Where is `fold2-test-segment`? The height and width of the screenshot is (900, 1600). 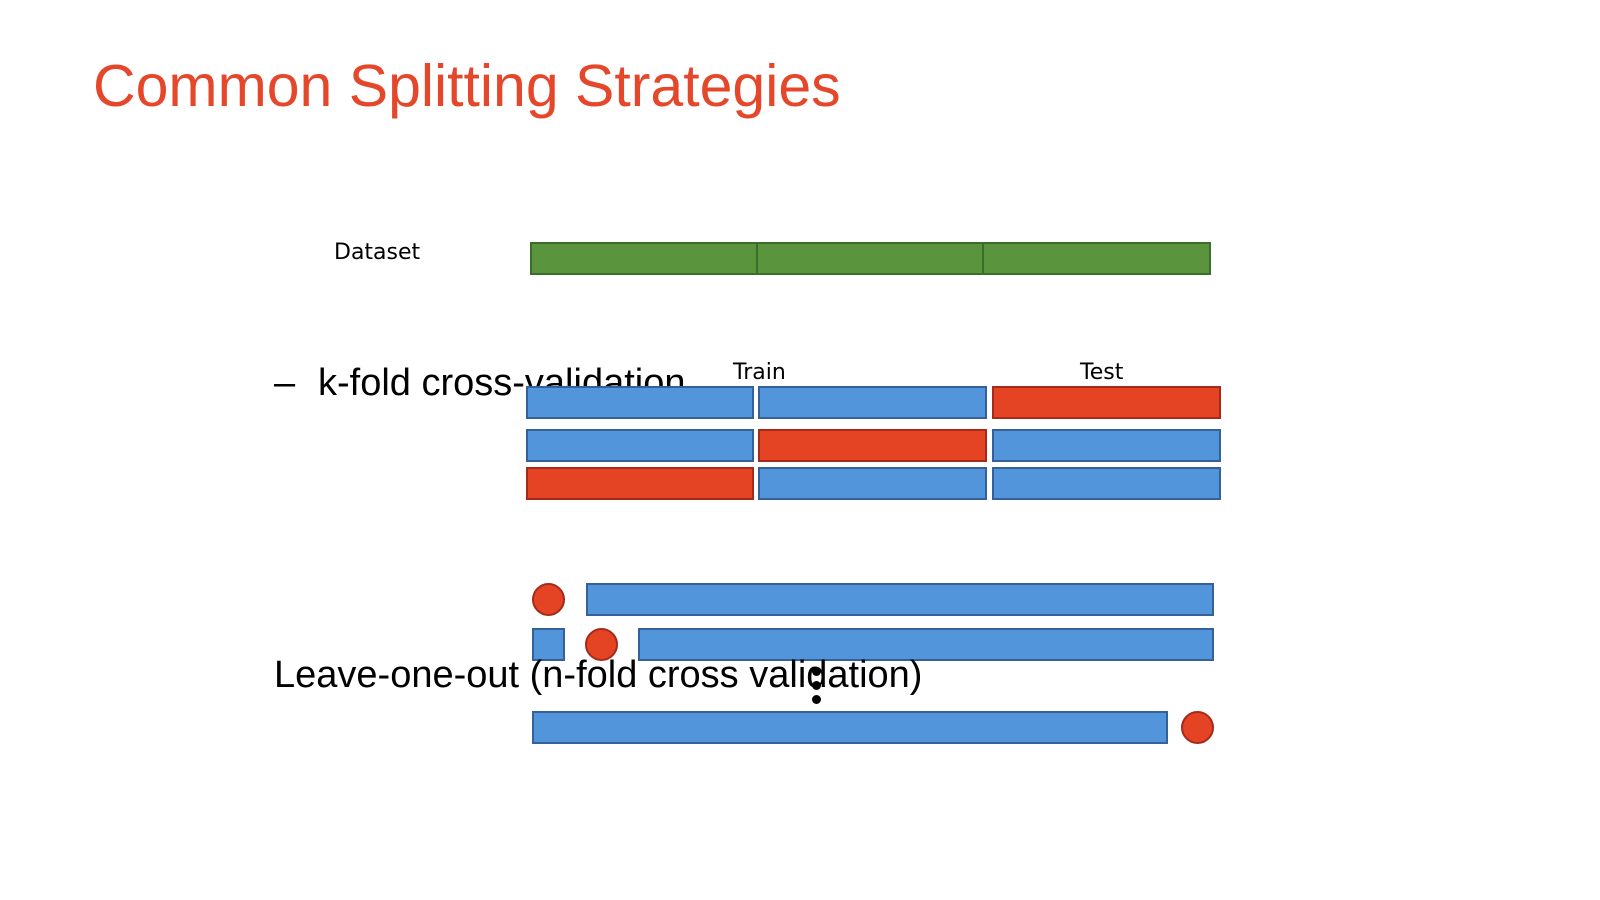 fold2-test-segment is located at coordinates (872, 445).